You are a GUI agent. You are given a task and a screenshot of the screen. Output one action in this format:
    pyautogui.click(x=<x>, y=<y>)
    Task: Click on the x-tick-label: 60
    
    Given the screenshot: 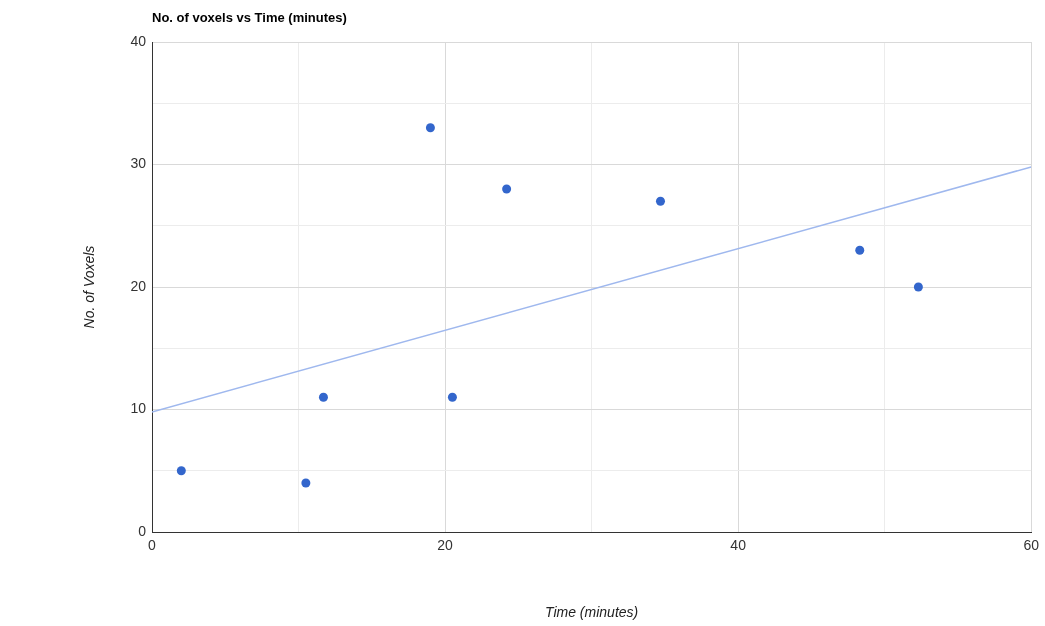 What is the action you would take?
    pyautogui.click(x=1031, y=545)
    